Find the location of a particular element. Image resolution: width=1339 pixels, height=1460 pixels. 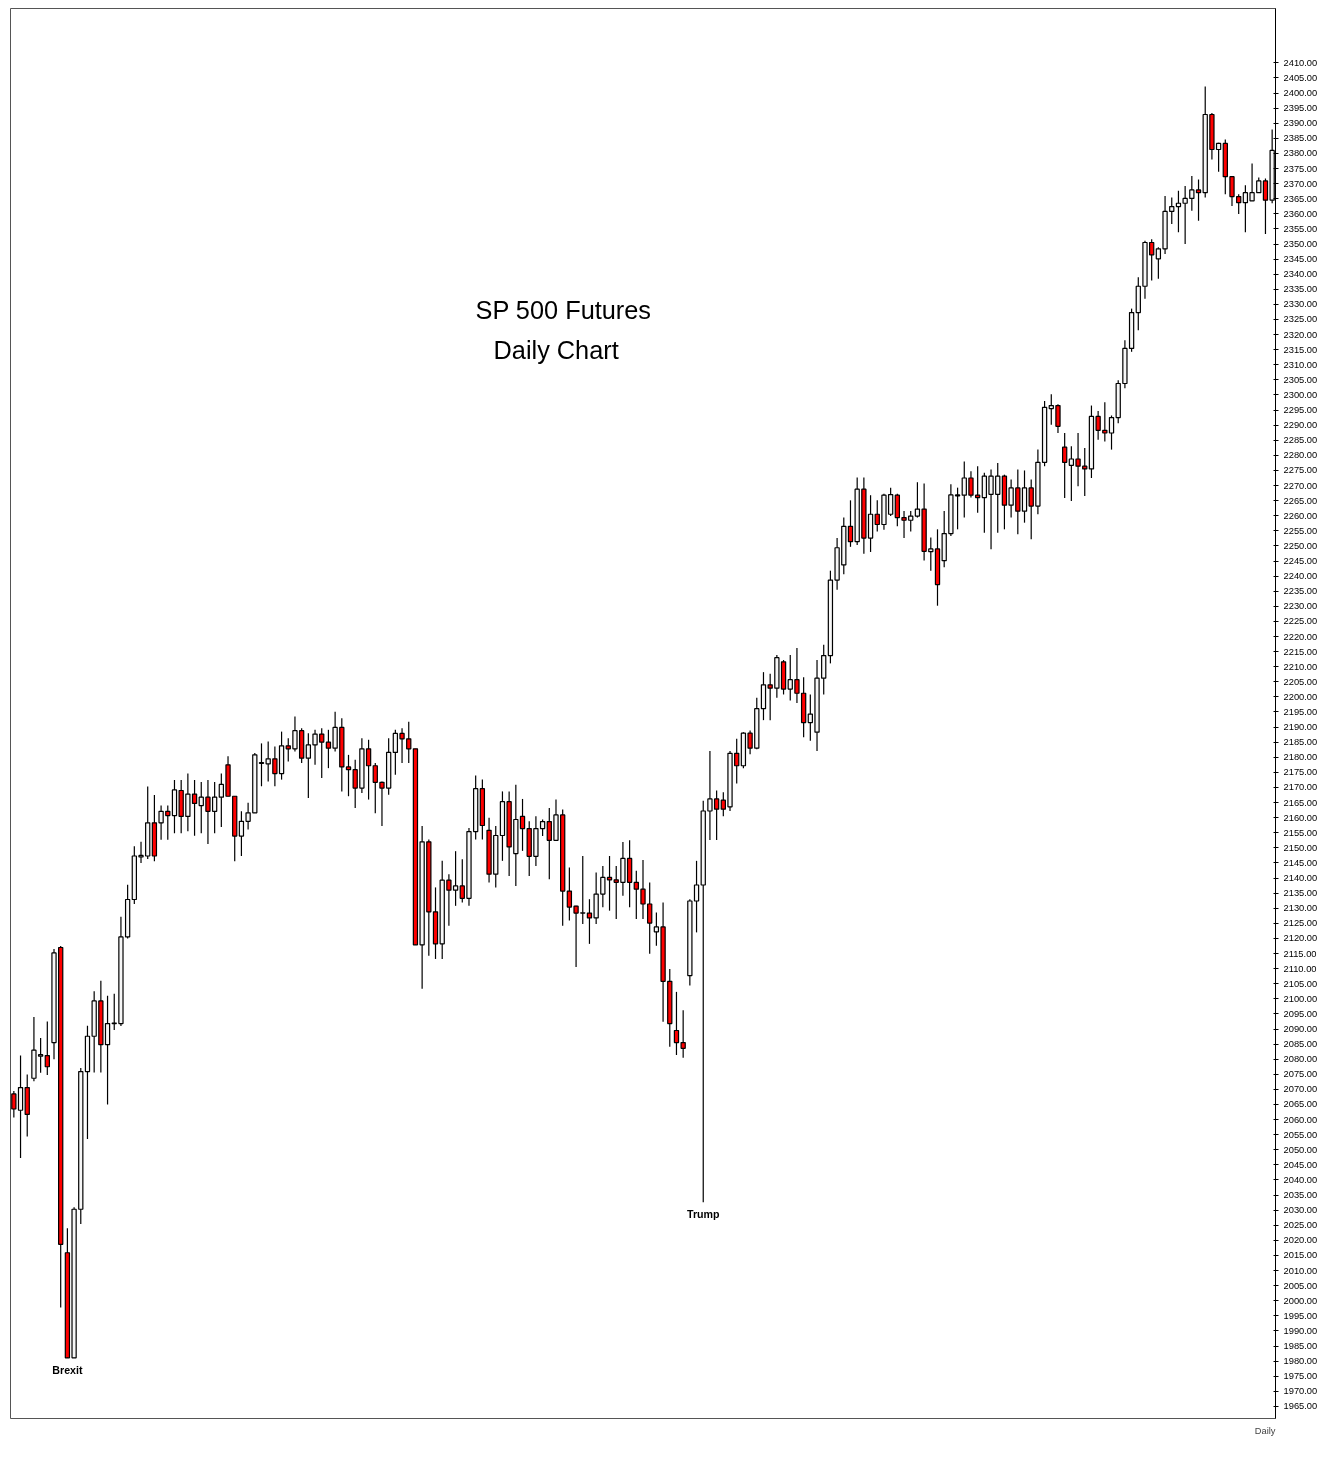

y-tick-label: 2135.00 is located at coordinates (1300, 893).